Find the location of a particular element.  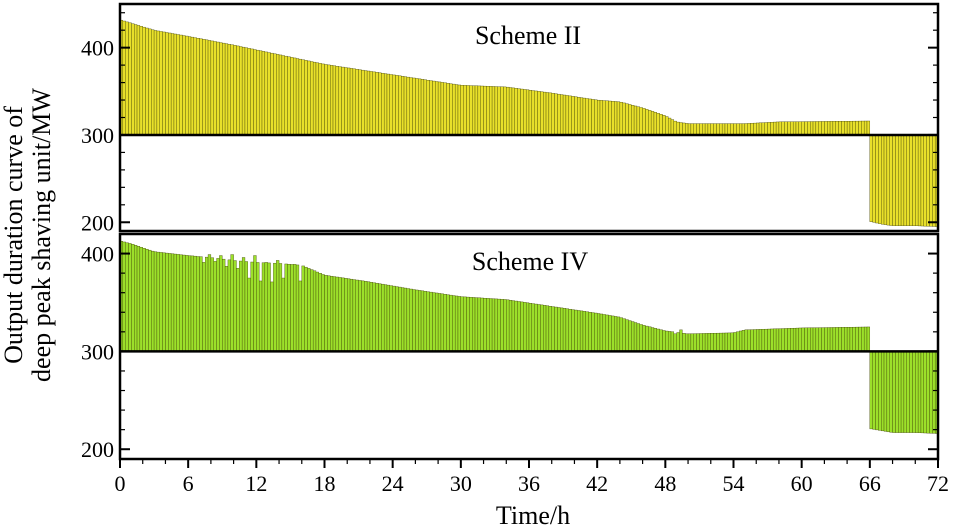

y-axis-title-line2: deep peak shaving unit/MW is located at coordinates (41, 235).